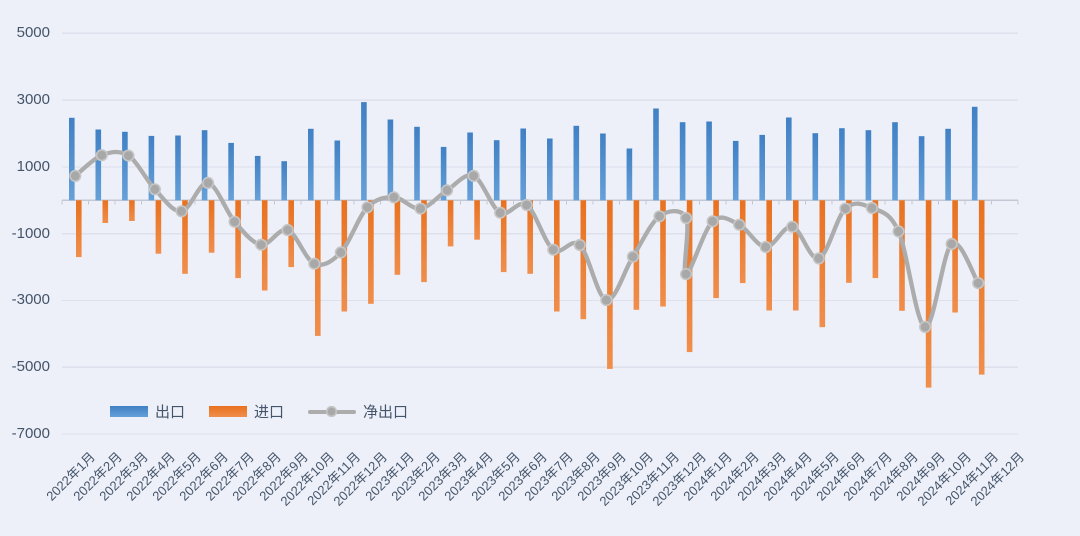  Describe the element at coordinates (170, 412) in the screenshot. I see `legend-export-label: 出口` at that location.